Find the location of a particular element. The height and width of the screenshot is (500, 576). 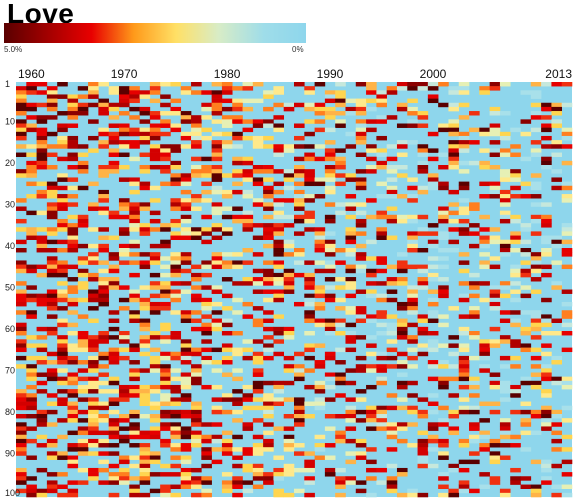

y-tick-label: 70 is located at coordinates (10, 370).